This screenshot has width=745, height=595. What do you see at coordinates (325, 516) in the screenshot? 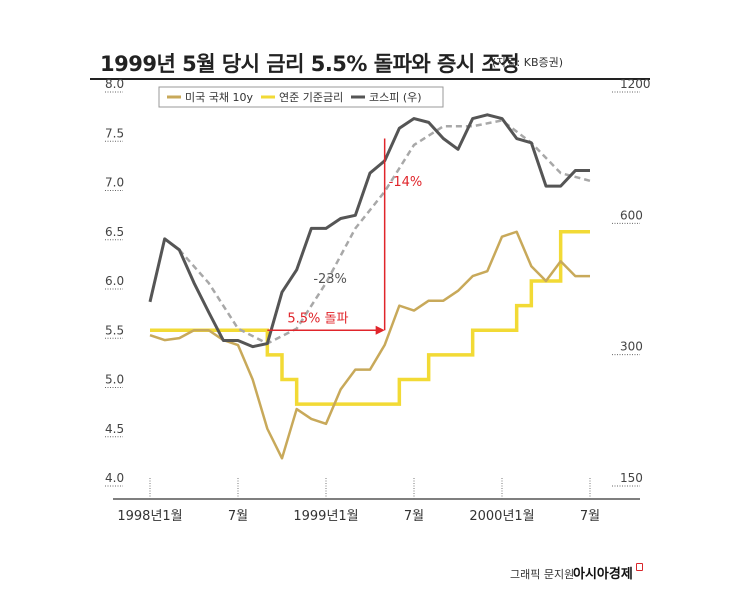
I see `x-tick-label: 1999년1월` at bounding box center [325, 516].